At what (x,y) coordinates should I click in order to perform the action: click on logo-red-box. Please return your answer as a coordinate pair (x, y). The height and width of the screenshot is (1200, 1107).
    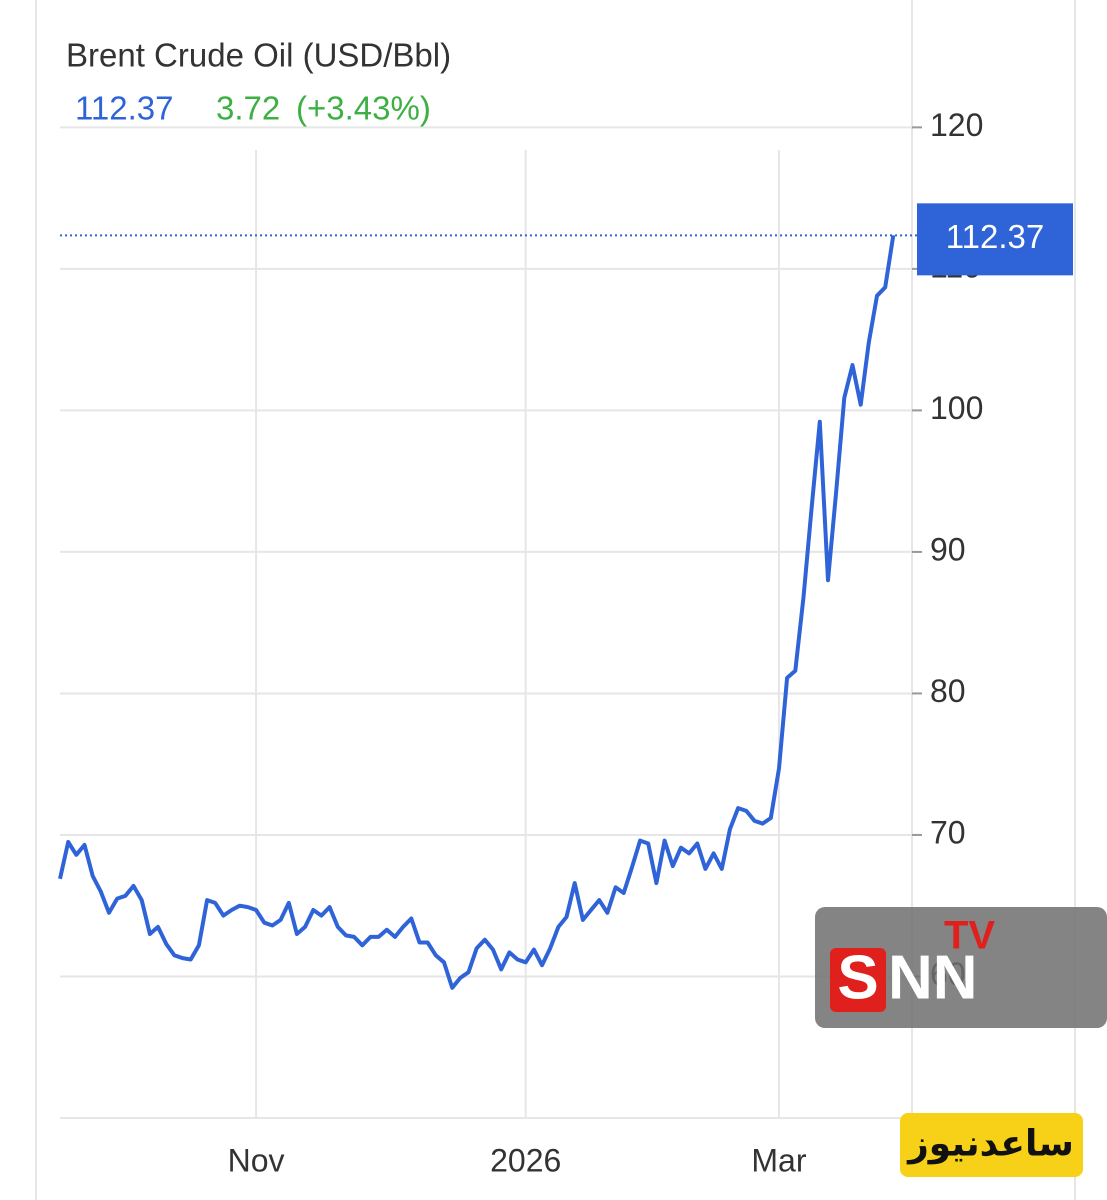
    Looking at the image, I should click on (858, 980).